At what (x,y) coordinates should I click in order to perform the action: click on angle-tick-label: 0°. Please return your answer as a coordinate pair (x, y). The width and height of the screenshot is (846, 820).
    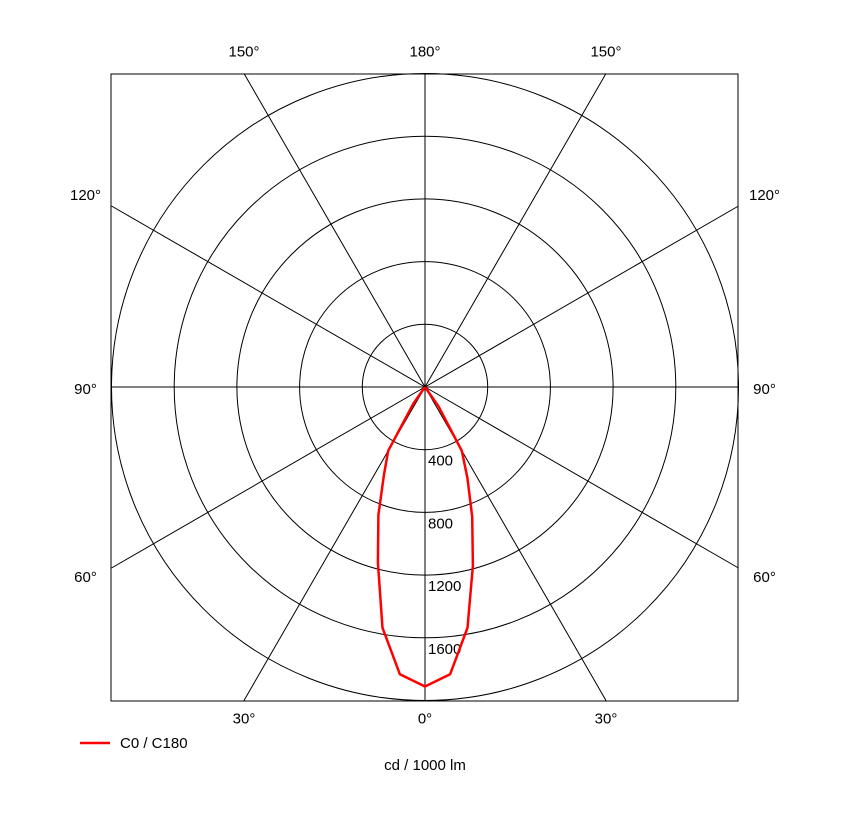
    Looking at the image, I should click on (425, 718).